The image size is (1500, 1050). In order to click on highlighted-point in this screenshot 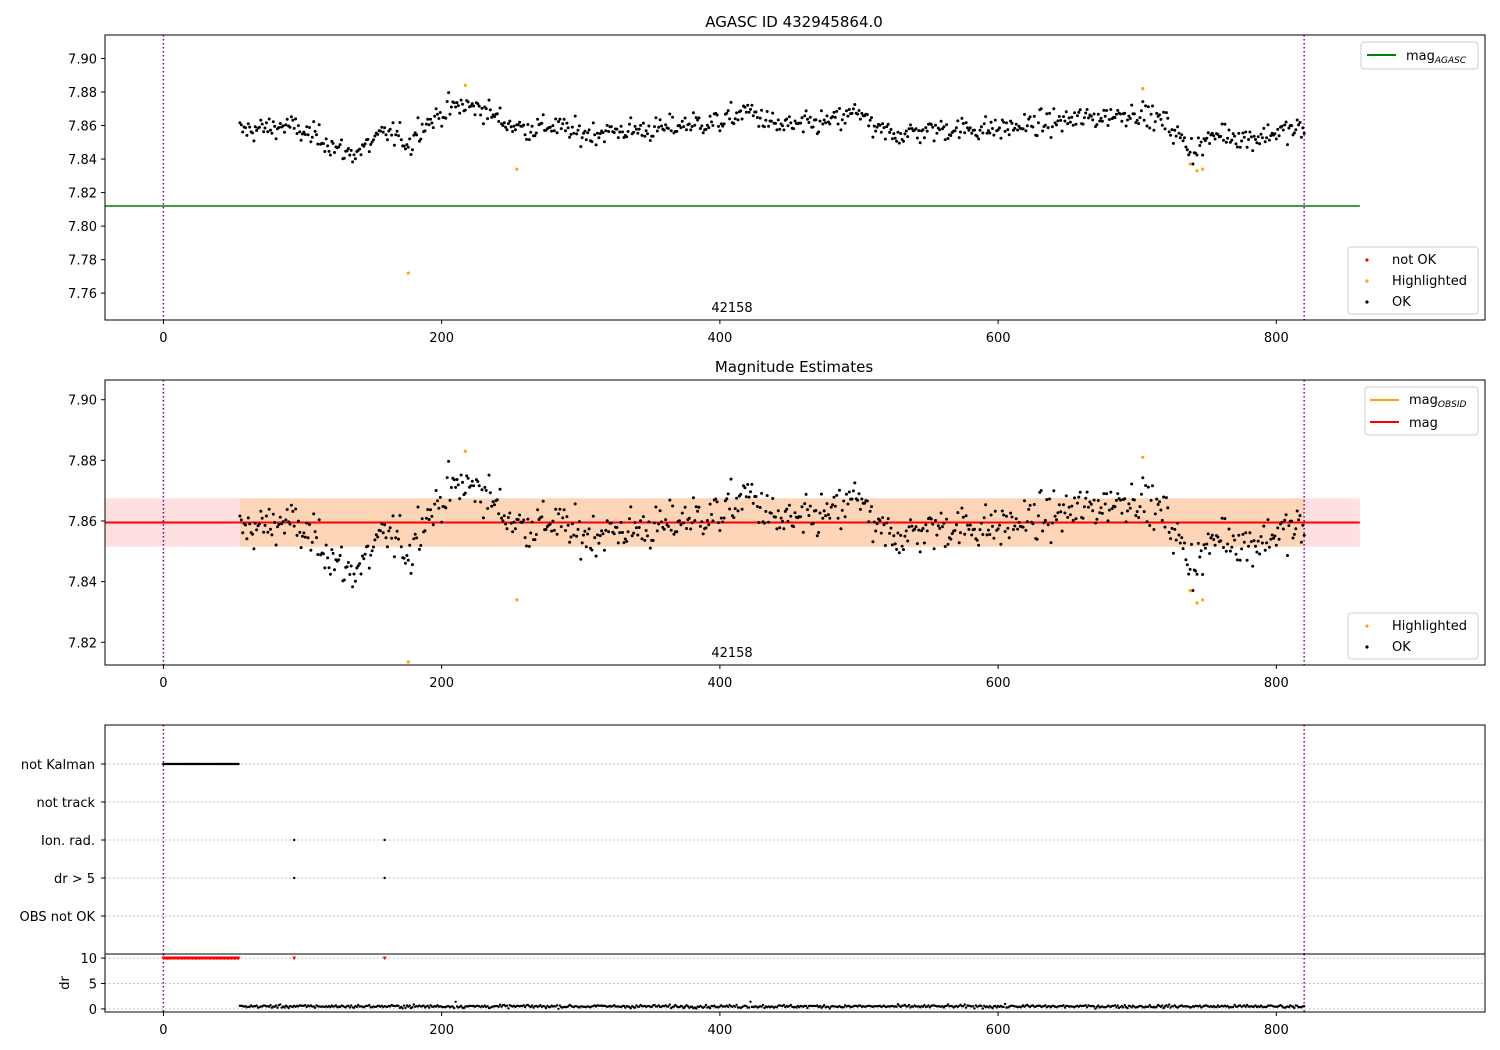, I will do `click(465, 85)`.